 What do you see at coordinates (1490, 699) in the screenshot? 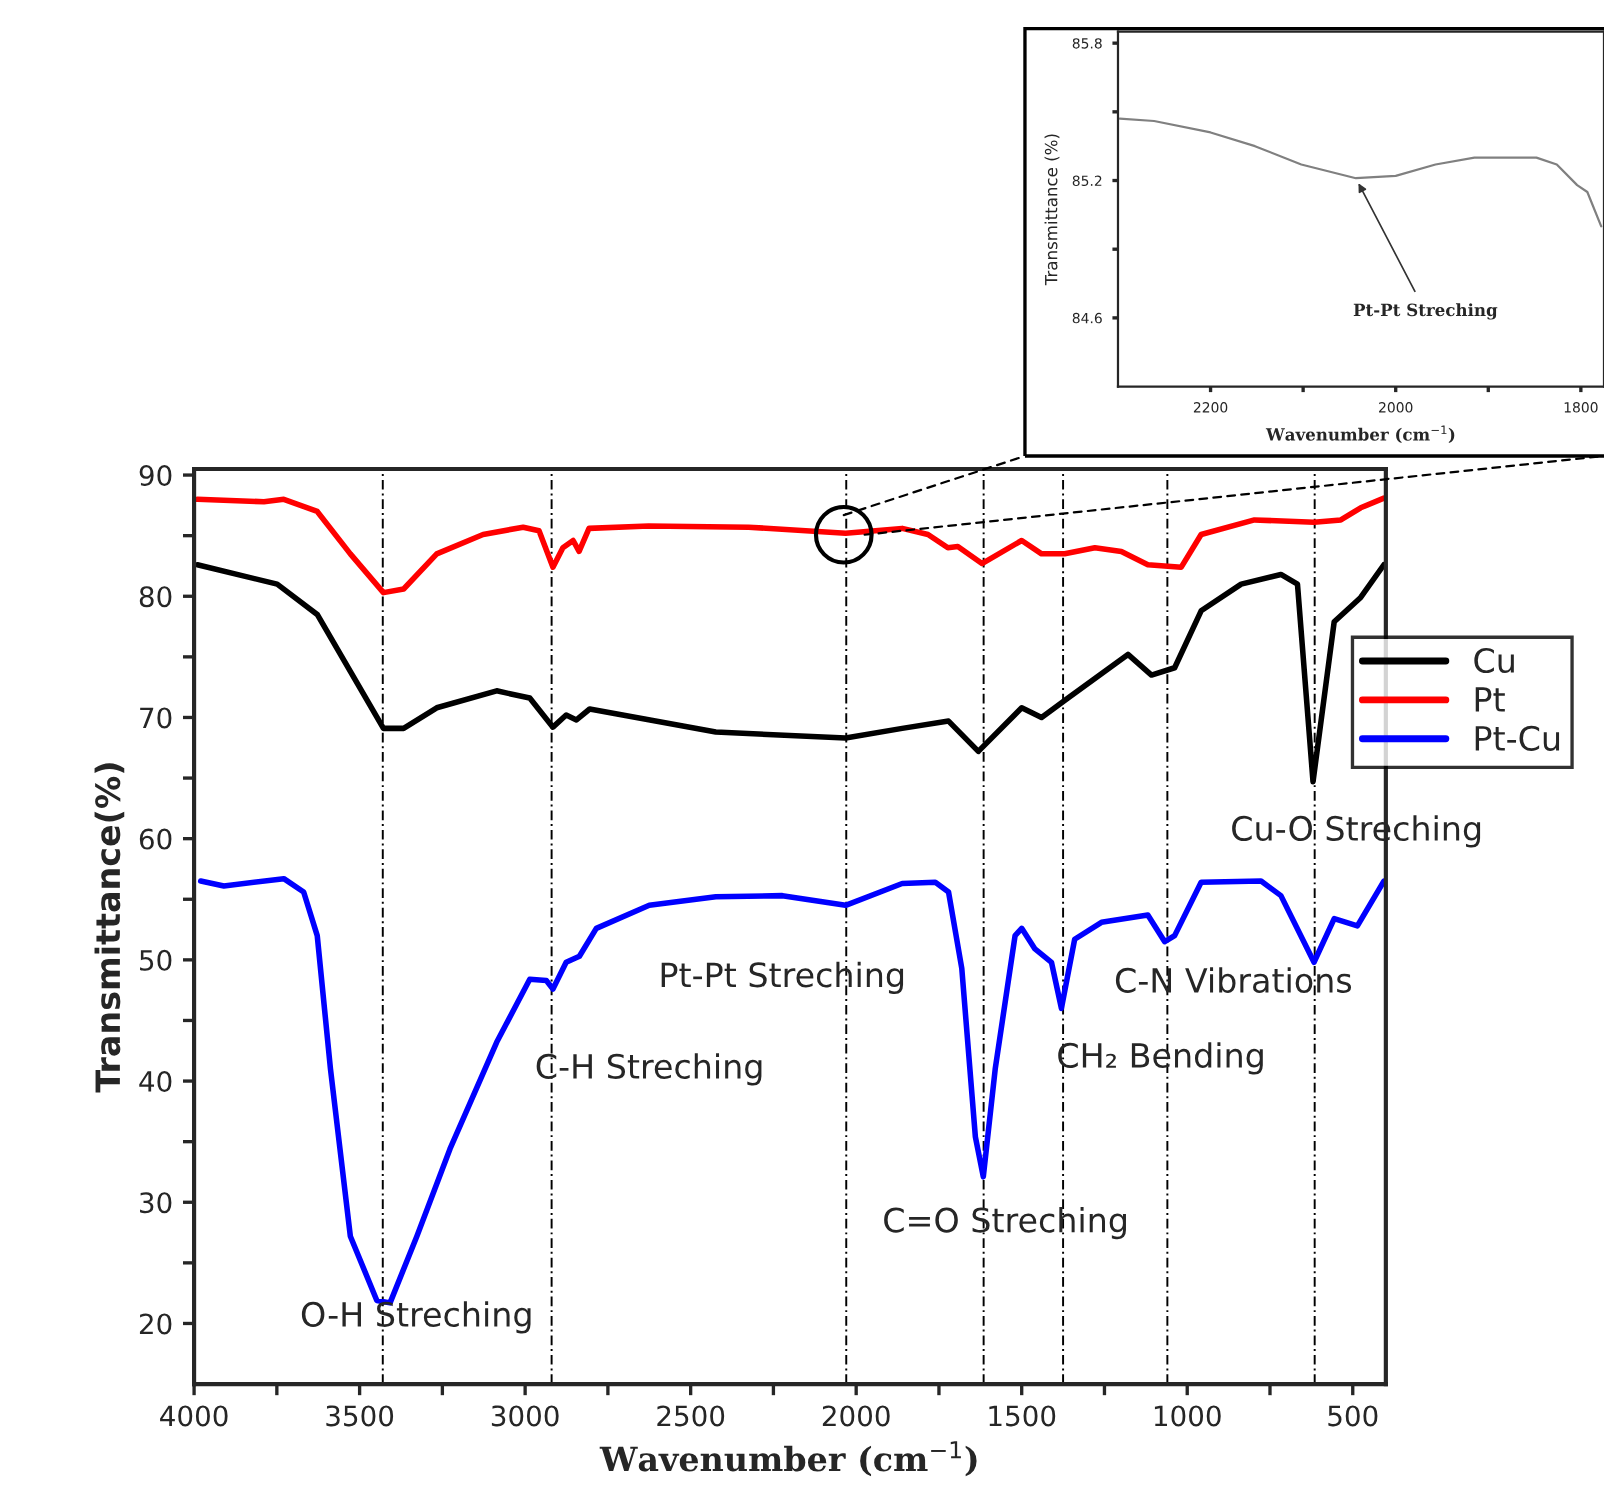
I see `legend-label: Pt` at bounding box center [1490, 699].